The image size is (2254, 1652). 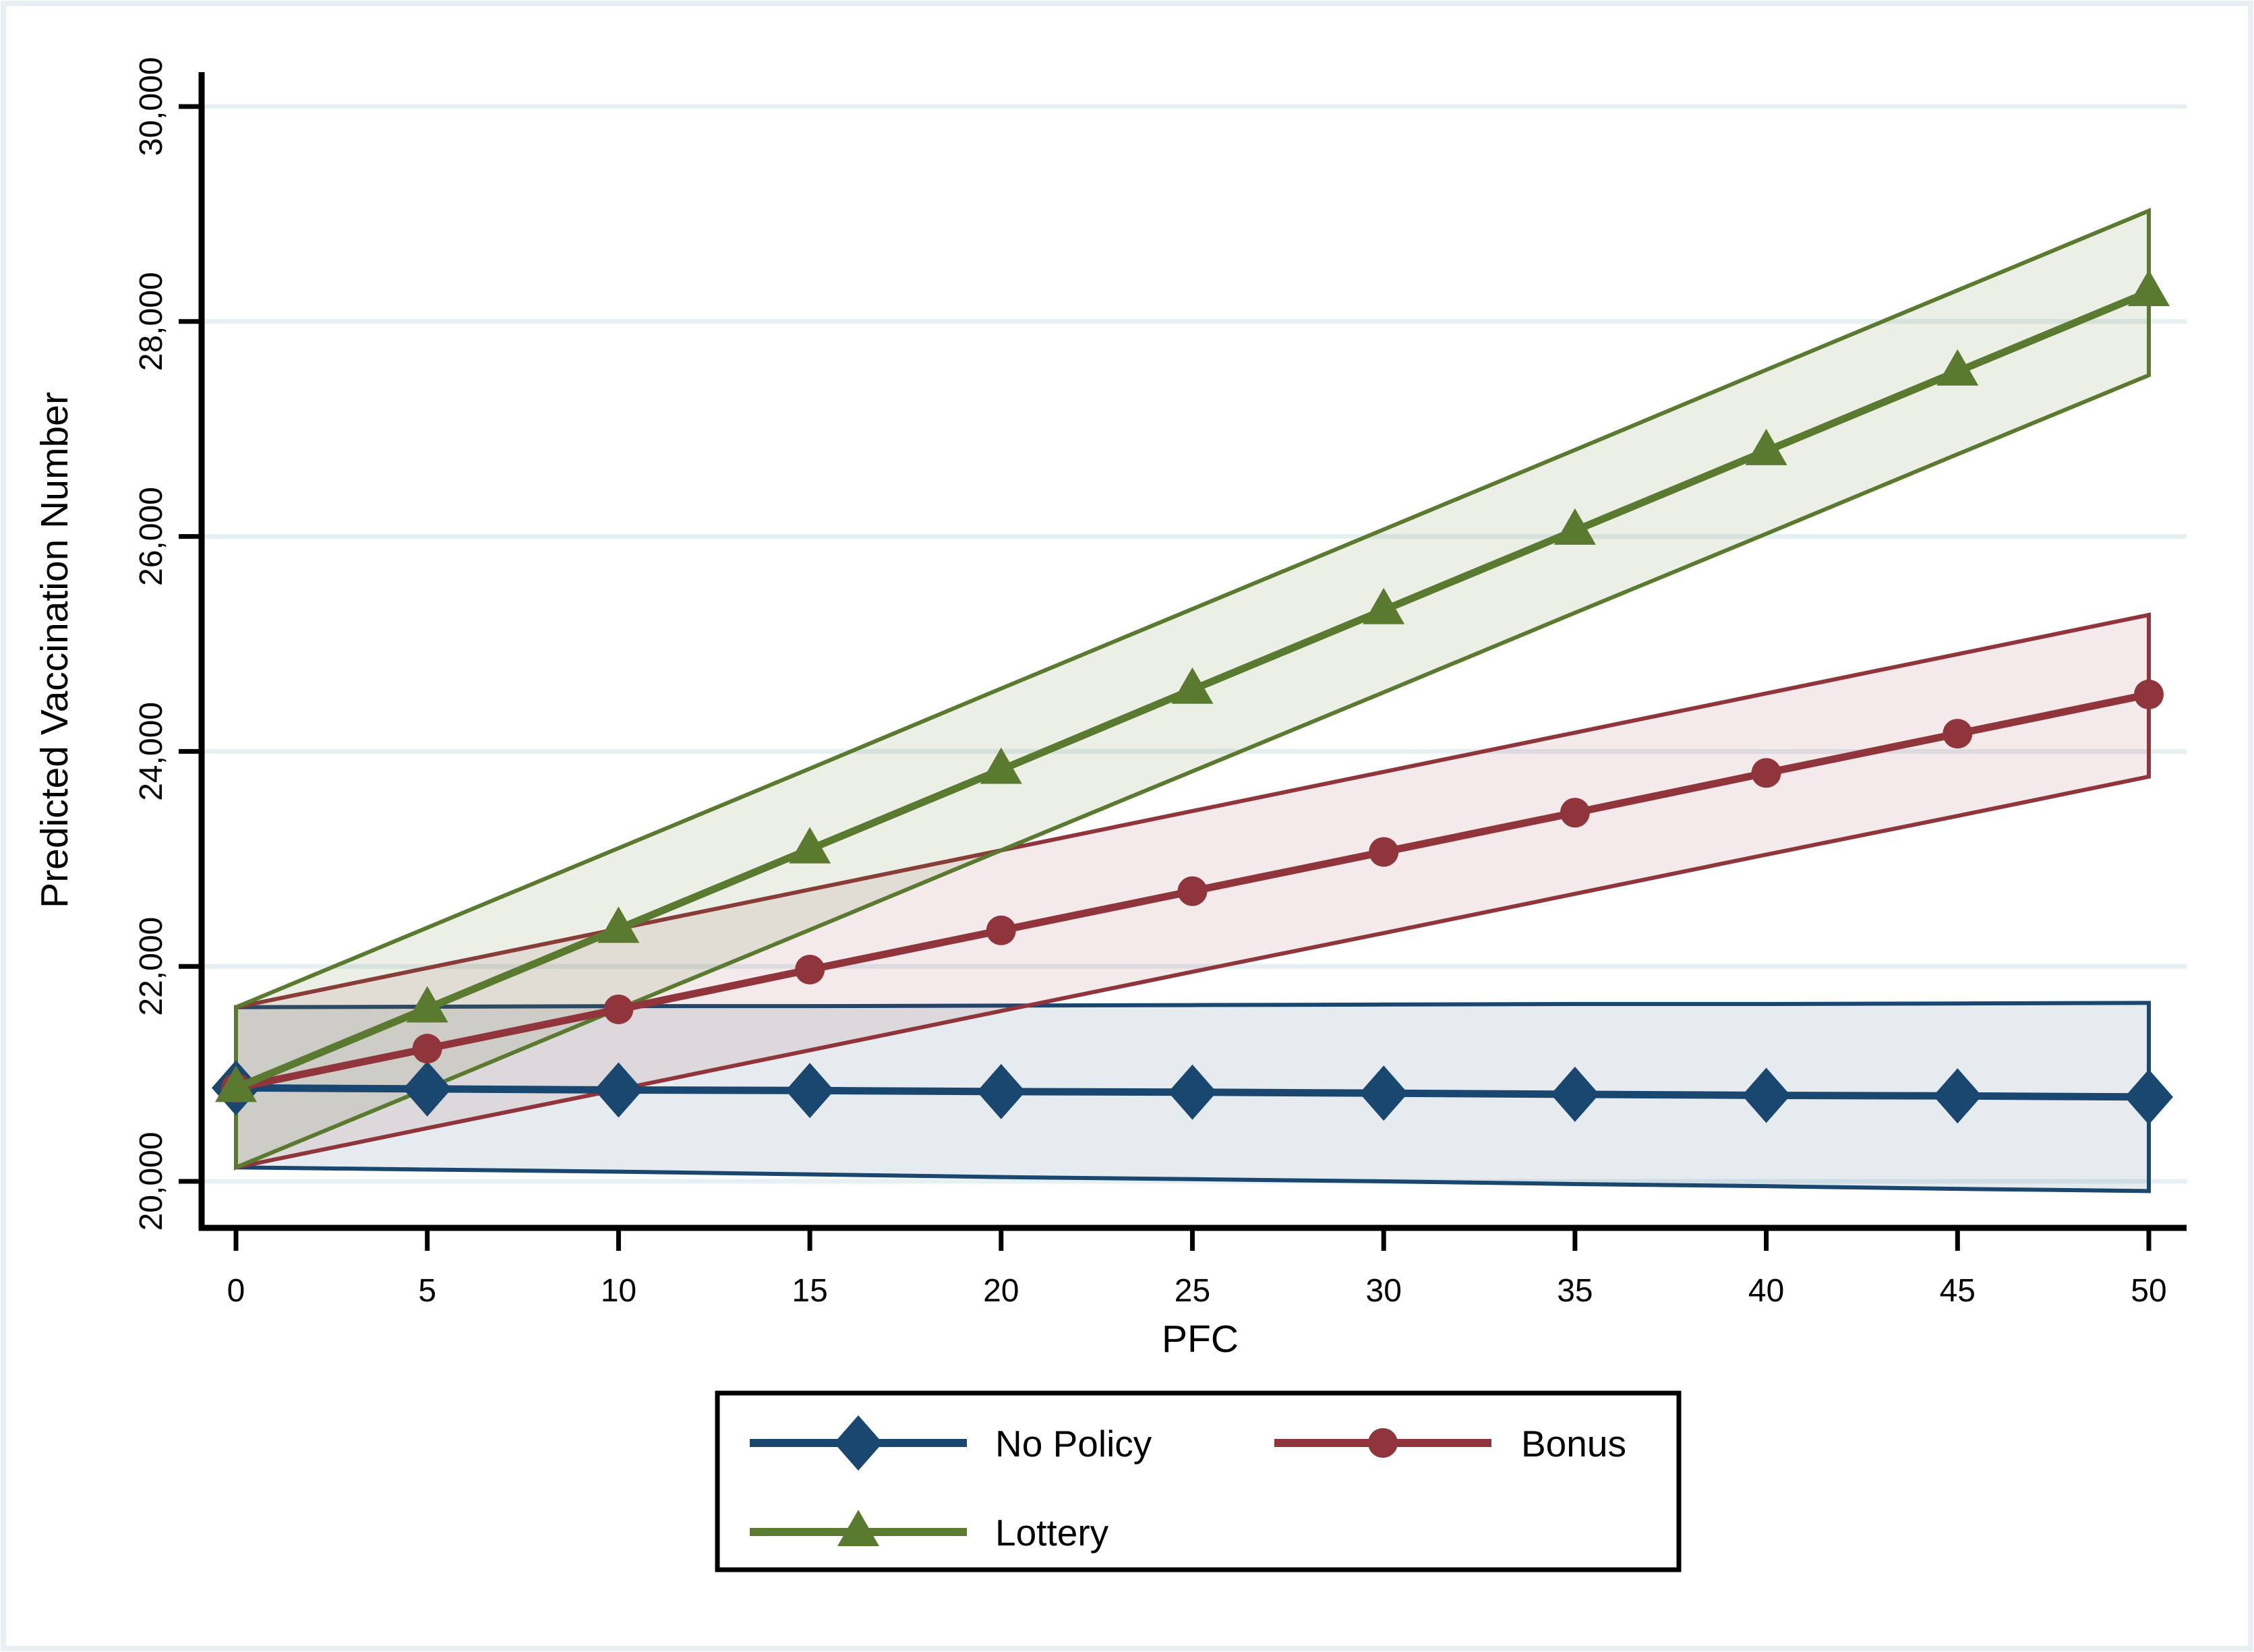 What do you see at coordinates (236, 1291) in the screenshot?
I see `x-tick-label: 0` at bounding box center [236, 1291].